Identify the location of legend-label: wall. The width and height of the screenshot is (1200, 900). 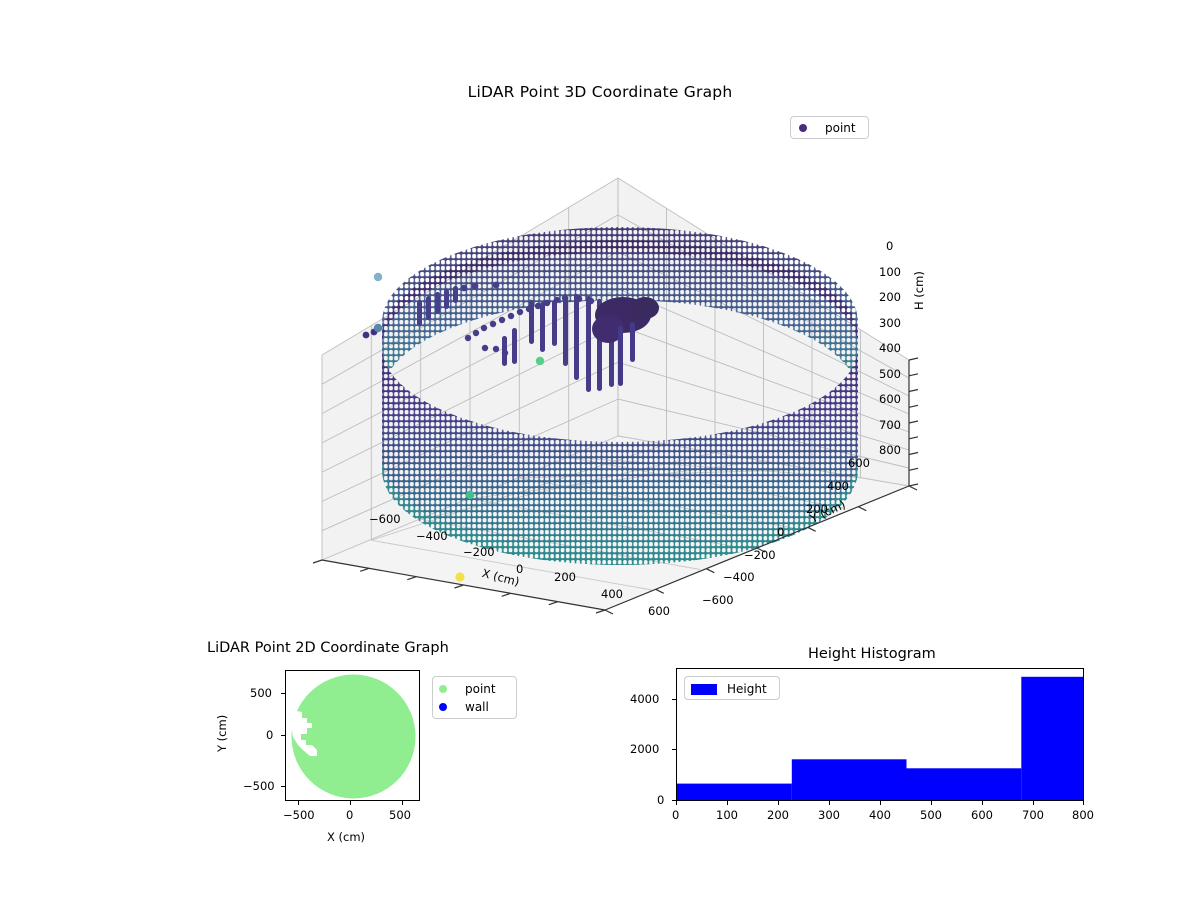
(477, 707).